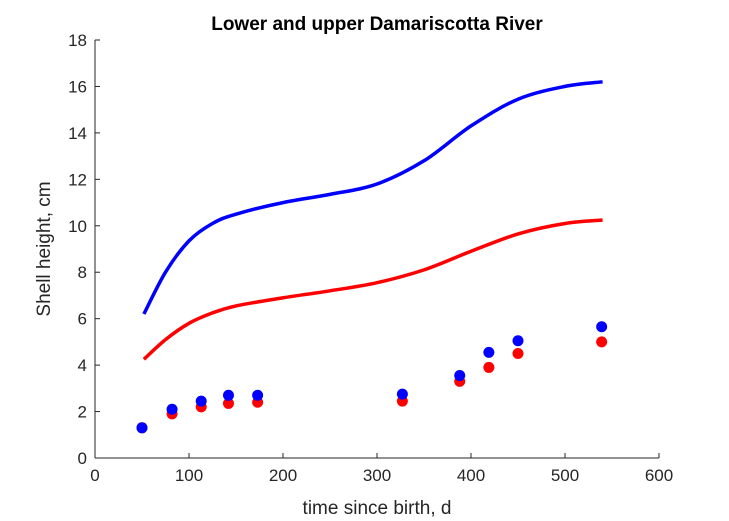  What do you see at coordinates (77, 133) in the screenshot?
I see `y-tick-label: 14` at bounding box center [77, 133].